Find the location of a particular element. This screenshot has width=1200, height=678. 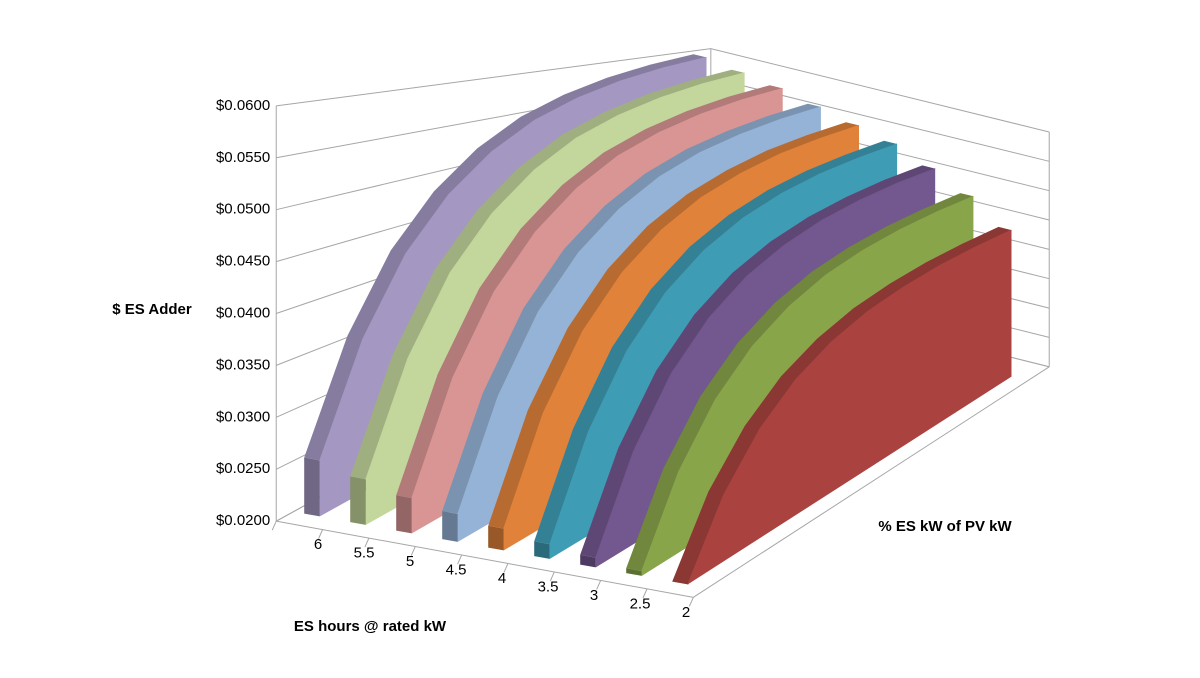

x-tick-label: 3.5 is located at coordinates (548, 586).